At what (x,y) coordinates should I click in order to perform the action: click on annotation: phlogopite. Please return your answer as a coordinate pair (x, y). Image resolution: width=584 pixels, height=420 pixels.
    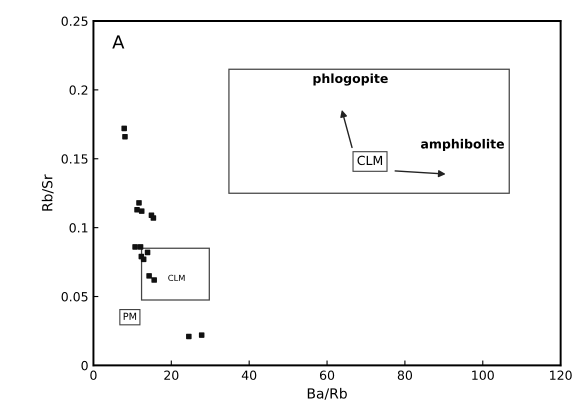
    Looking at the image, I should click on (350, 79).